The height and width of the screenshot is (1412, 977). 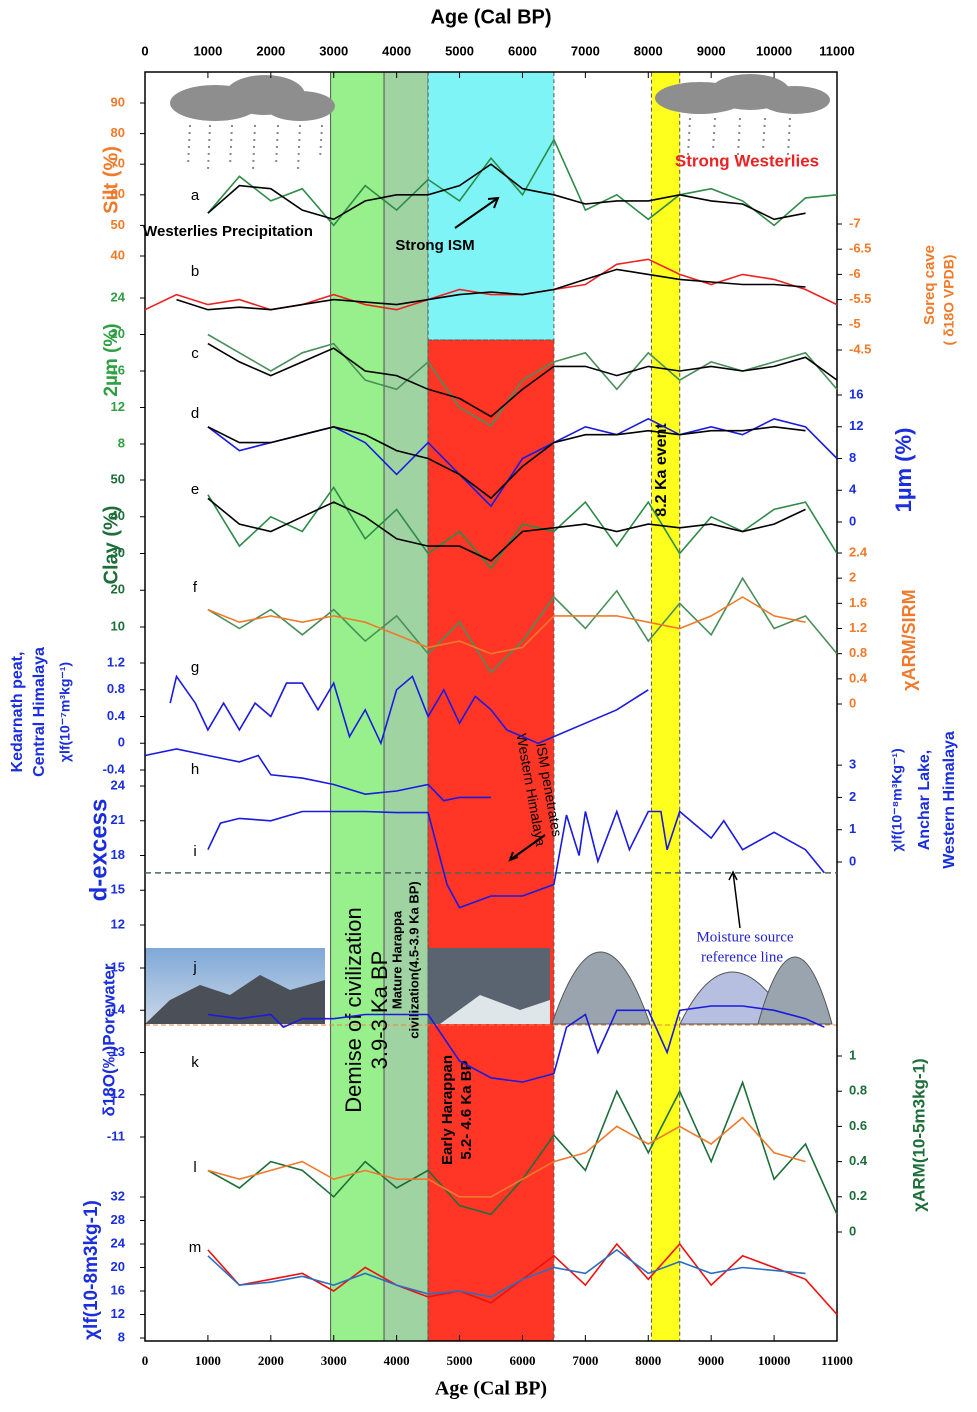 I want to click on x-tick-label: 6000, so click(x=522, y=1360).